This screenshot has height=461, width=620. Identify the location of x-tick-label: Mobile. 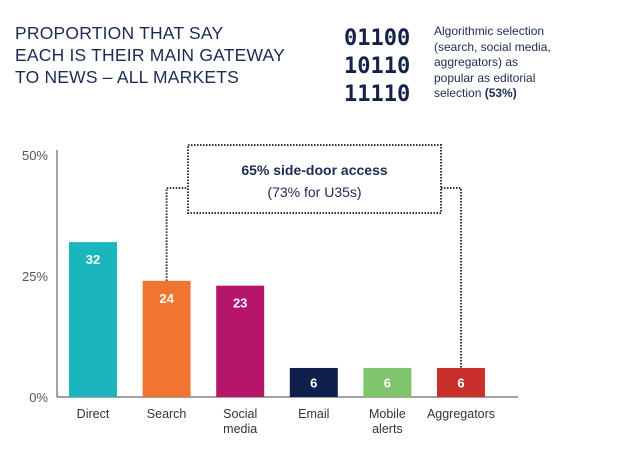
(387, 414).